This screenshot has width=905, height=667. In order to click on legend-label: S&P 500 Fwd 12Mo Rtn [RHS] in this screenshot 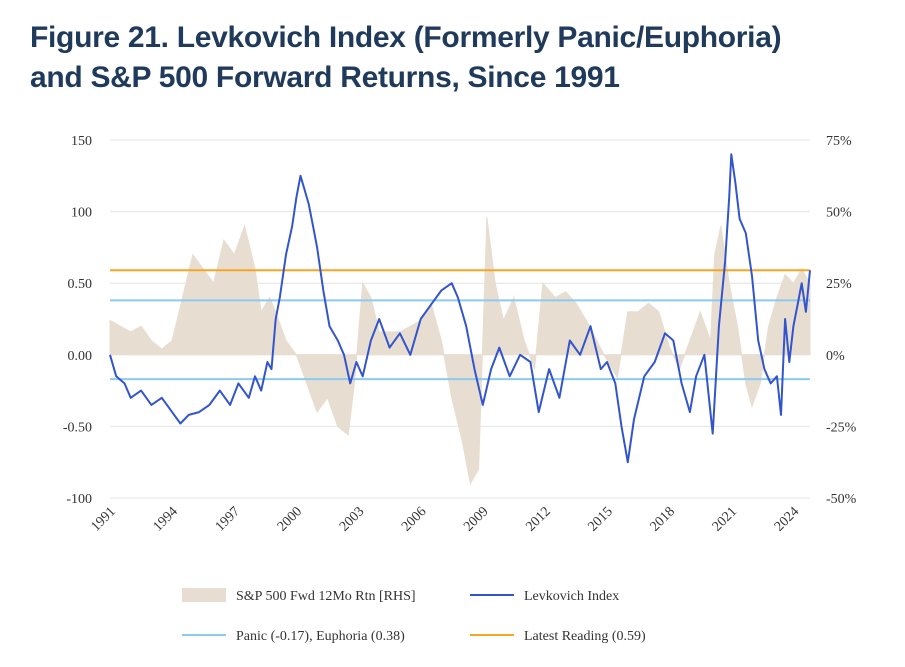, I will do `click(326, 596)`.